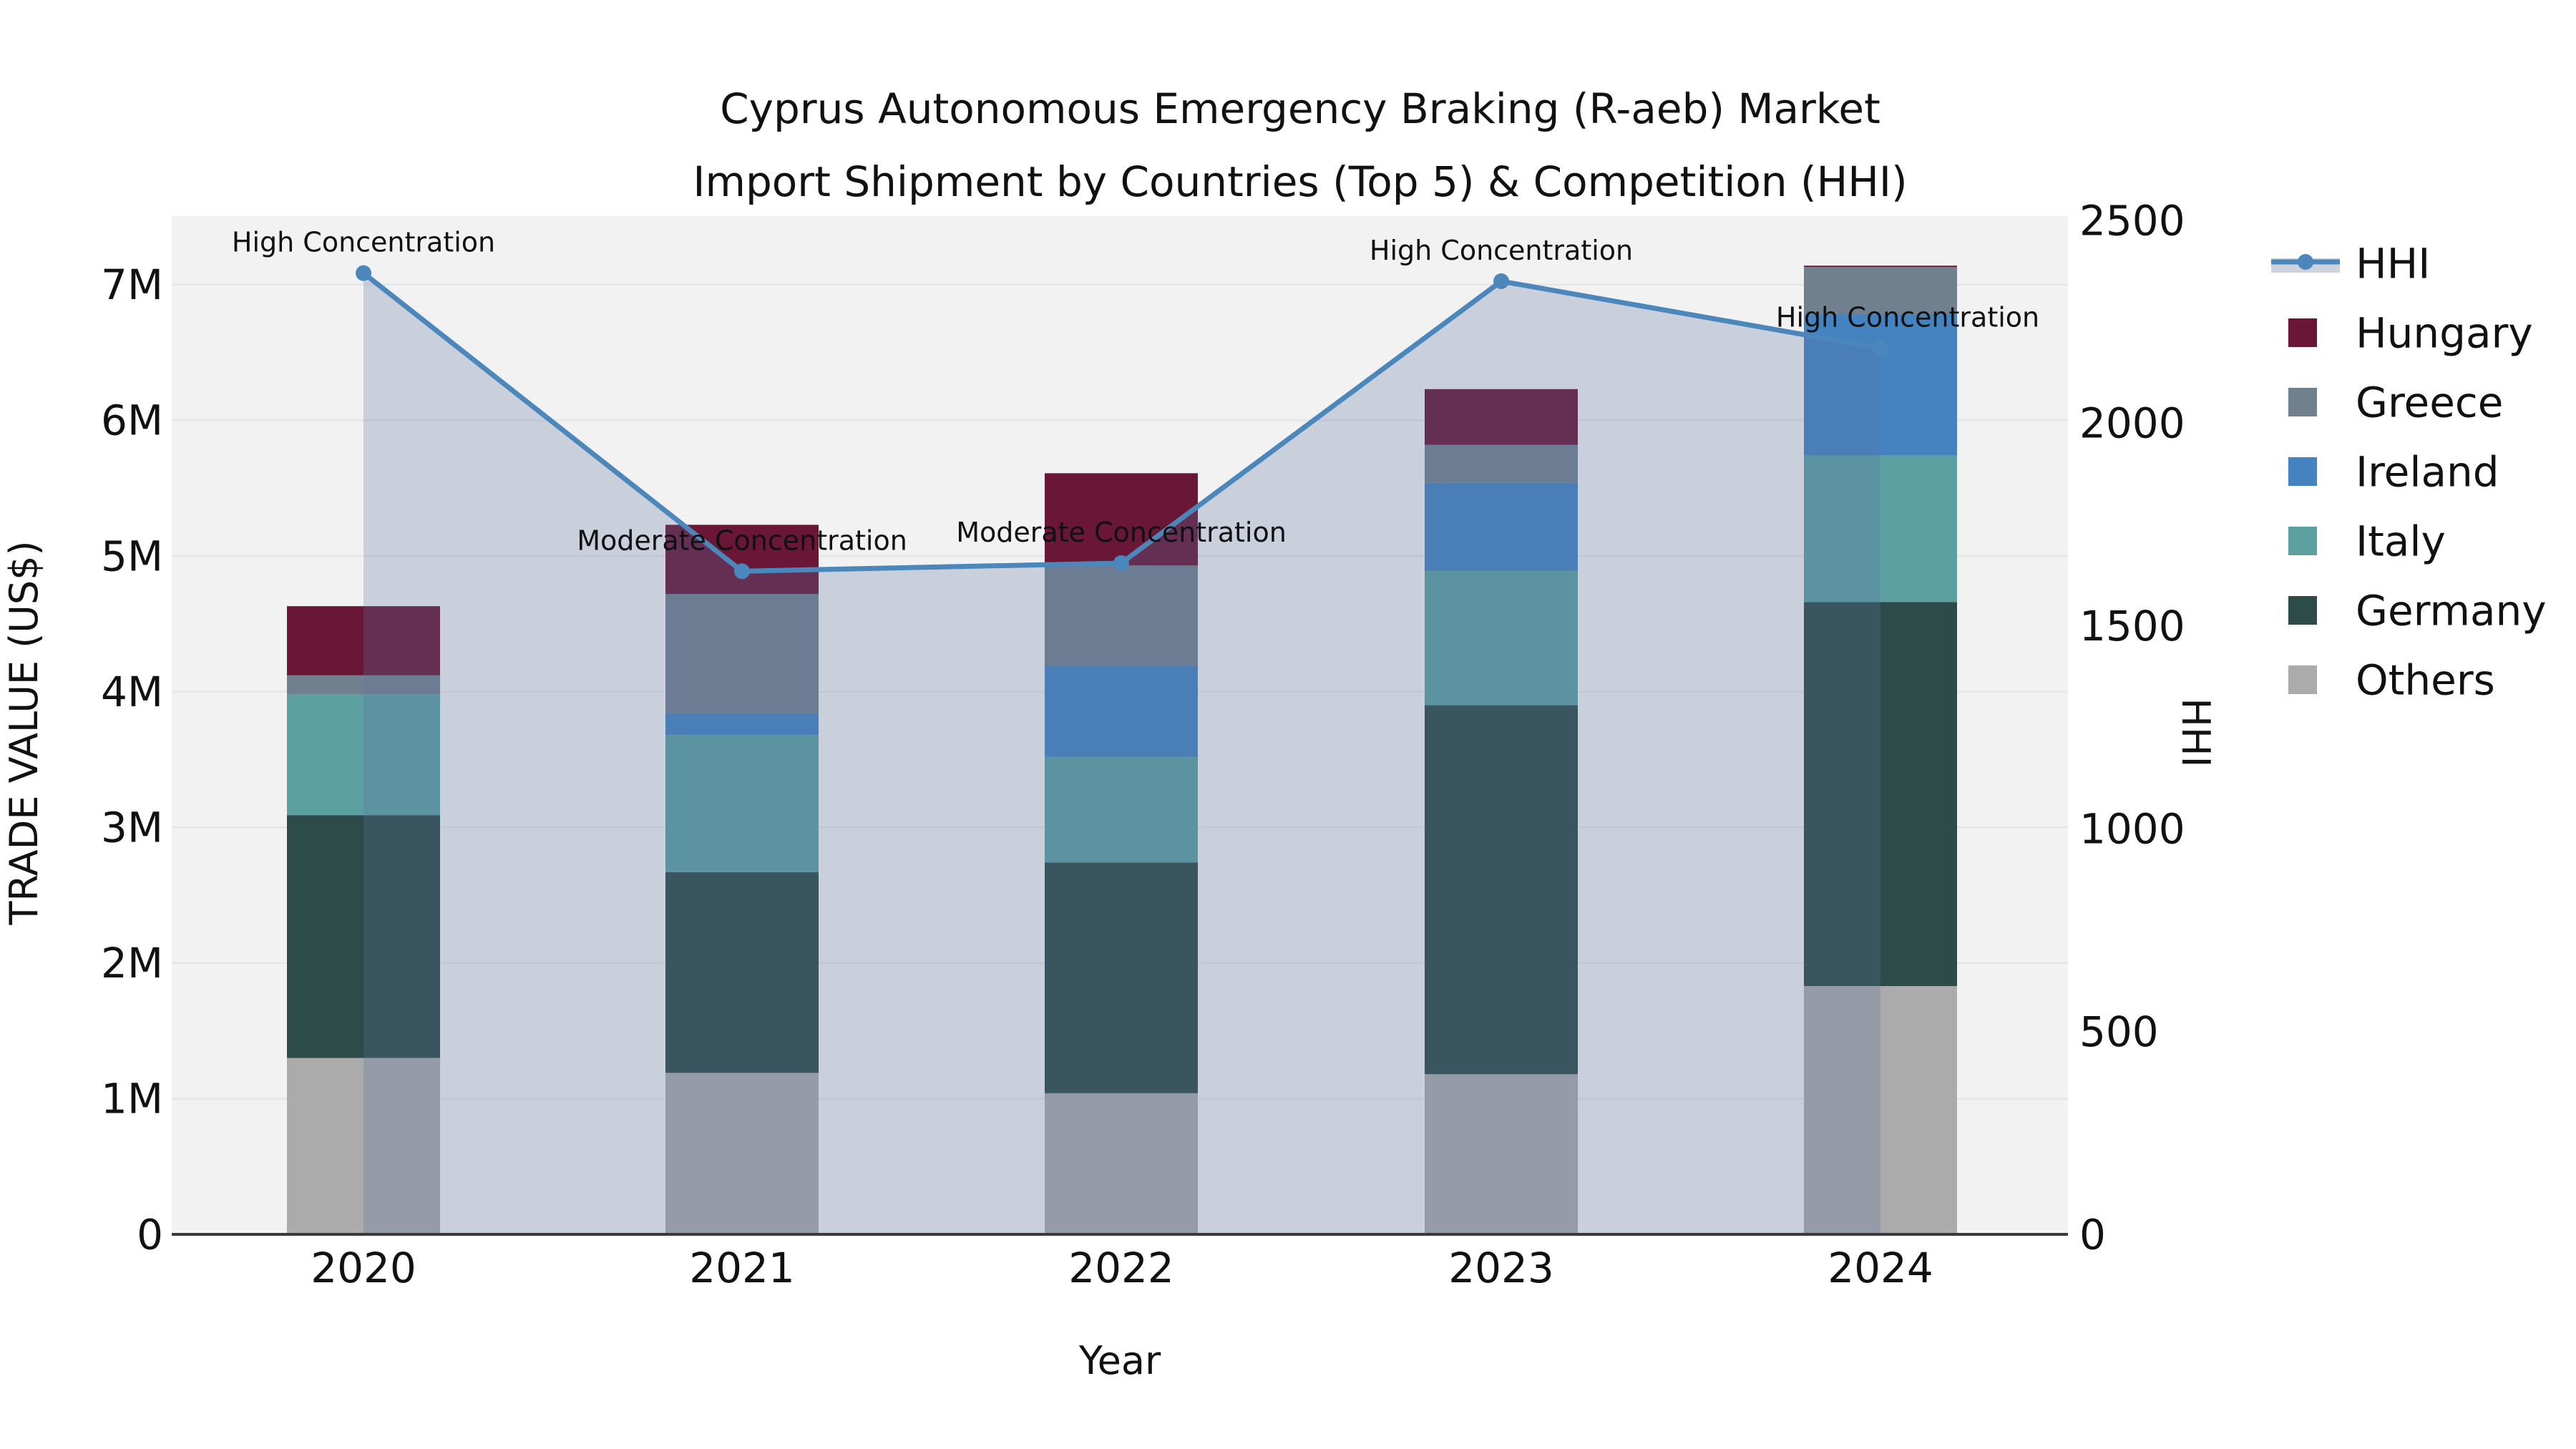 This screenshot has width=2576, height=1449. Describe the element at coordinates (132, 963) in the screenshot. I see `y-left-tick: 2M` at that location.